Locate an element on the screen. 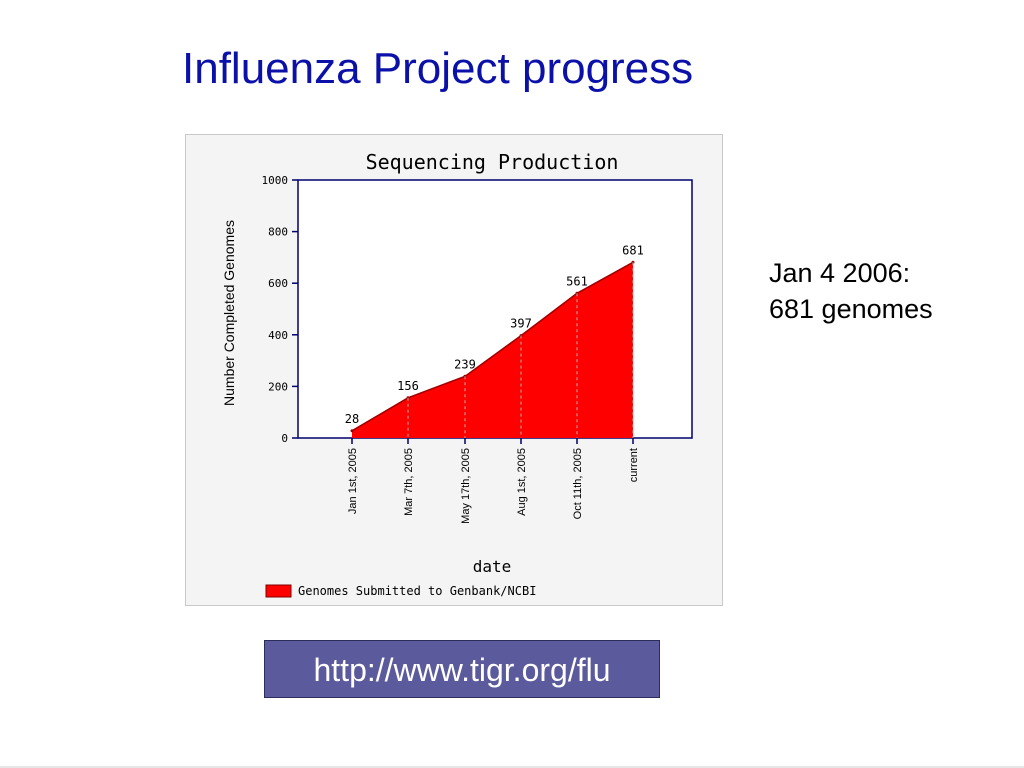 The height and width of the screenshot is (768, 1024). x-tick-label: Jan 1st, 2005 is located at coordinates (353, 481).